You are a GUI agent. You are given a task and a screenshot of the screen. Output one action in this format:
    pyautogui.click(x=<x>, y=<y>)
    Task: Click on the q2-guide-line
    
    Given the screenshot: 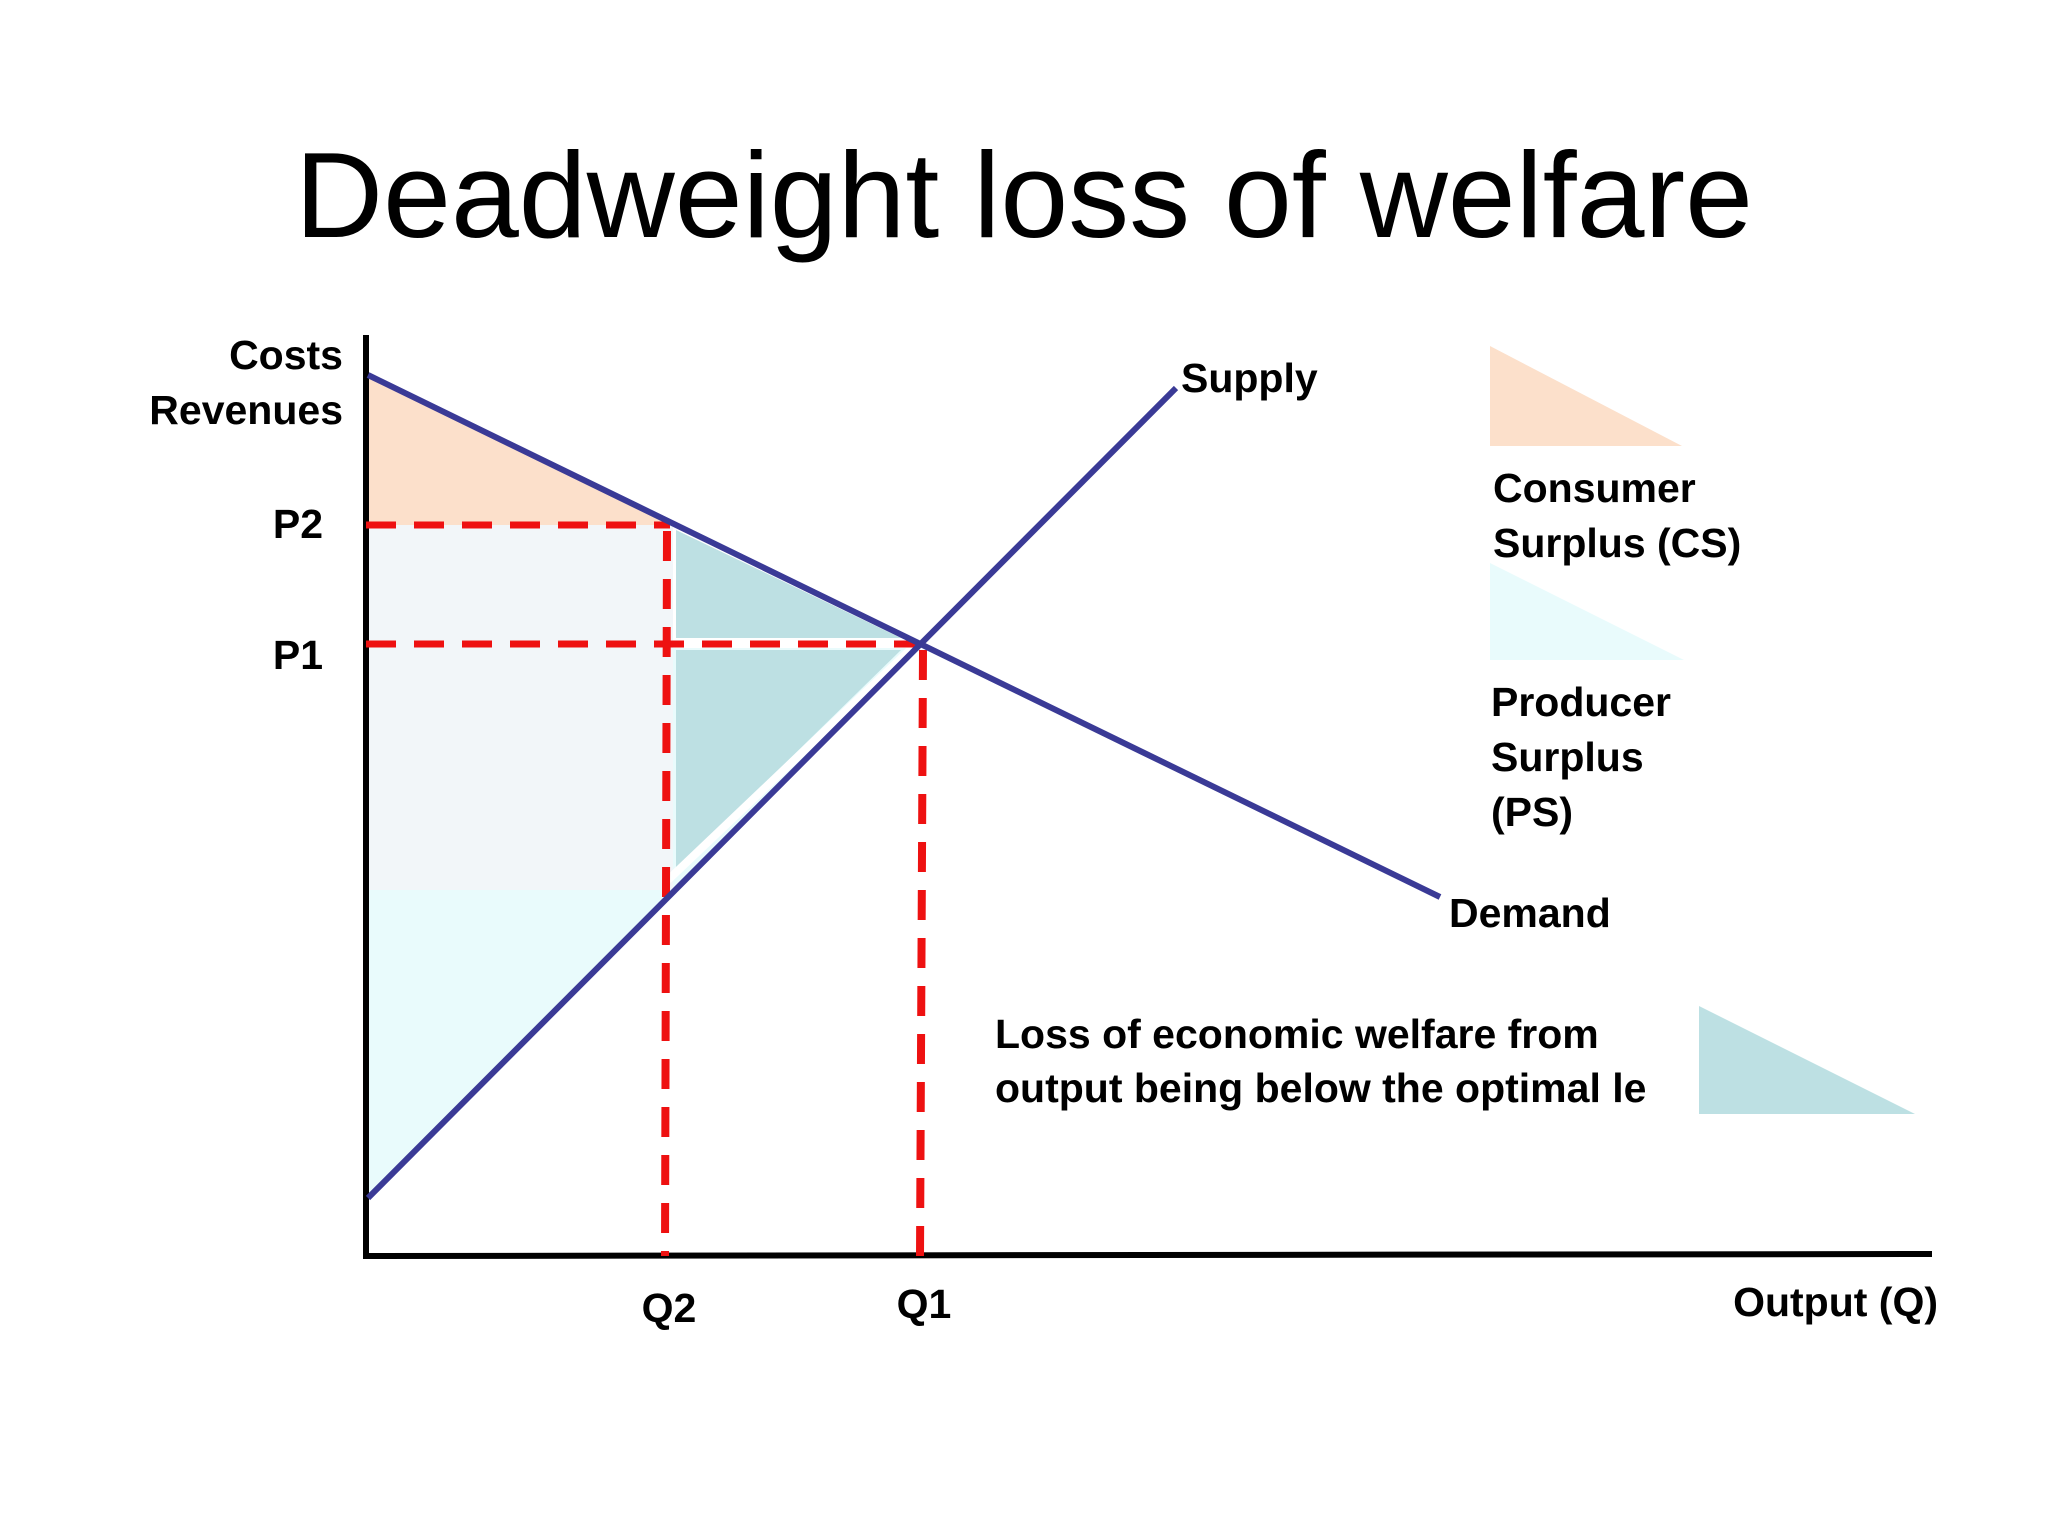 What is the action you would take?
    pyautogui.click(x=666, y=893)
    